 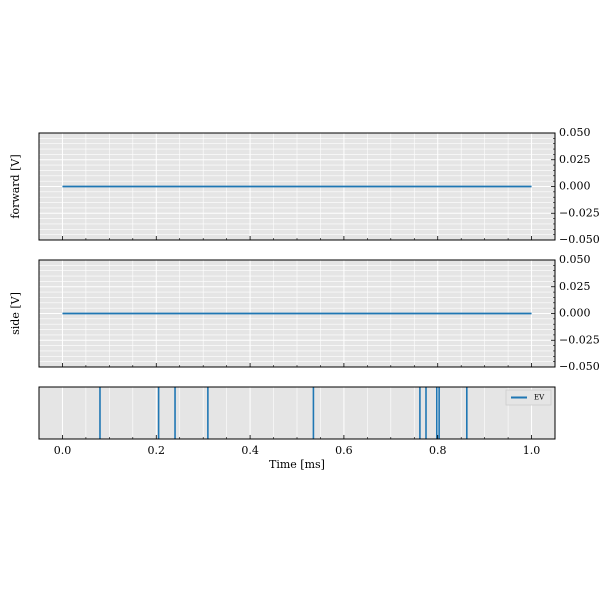 What do you see at coordinates (15, 186) in the screenshot?
I see `forward-ylabel: forward [V]` at bounding box center [15, 186].